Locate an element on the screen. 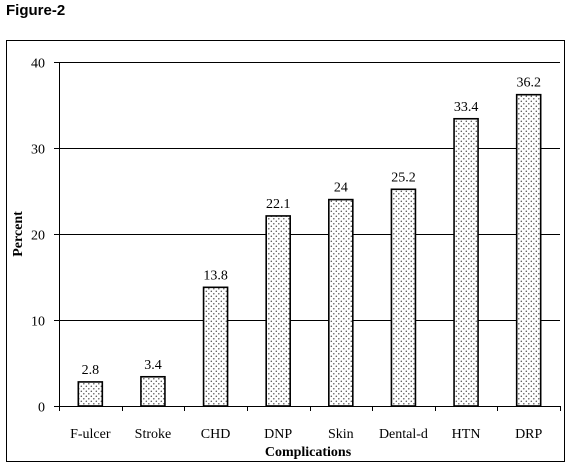 This screenshot has height=467, width=572. data-label: 2.8 is located at coordinates (91, 370).